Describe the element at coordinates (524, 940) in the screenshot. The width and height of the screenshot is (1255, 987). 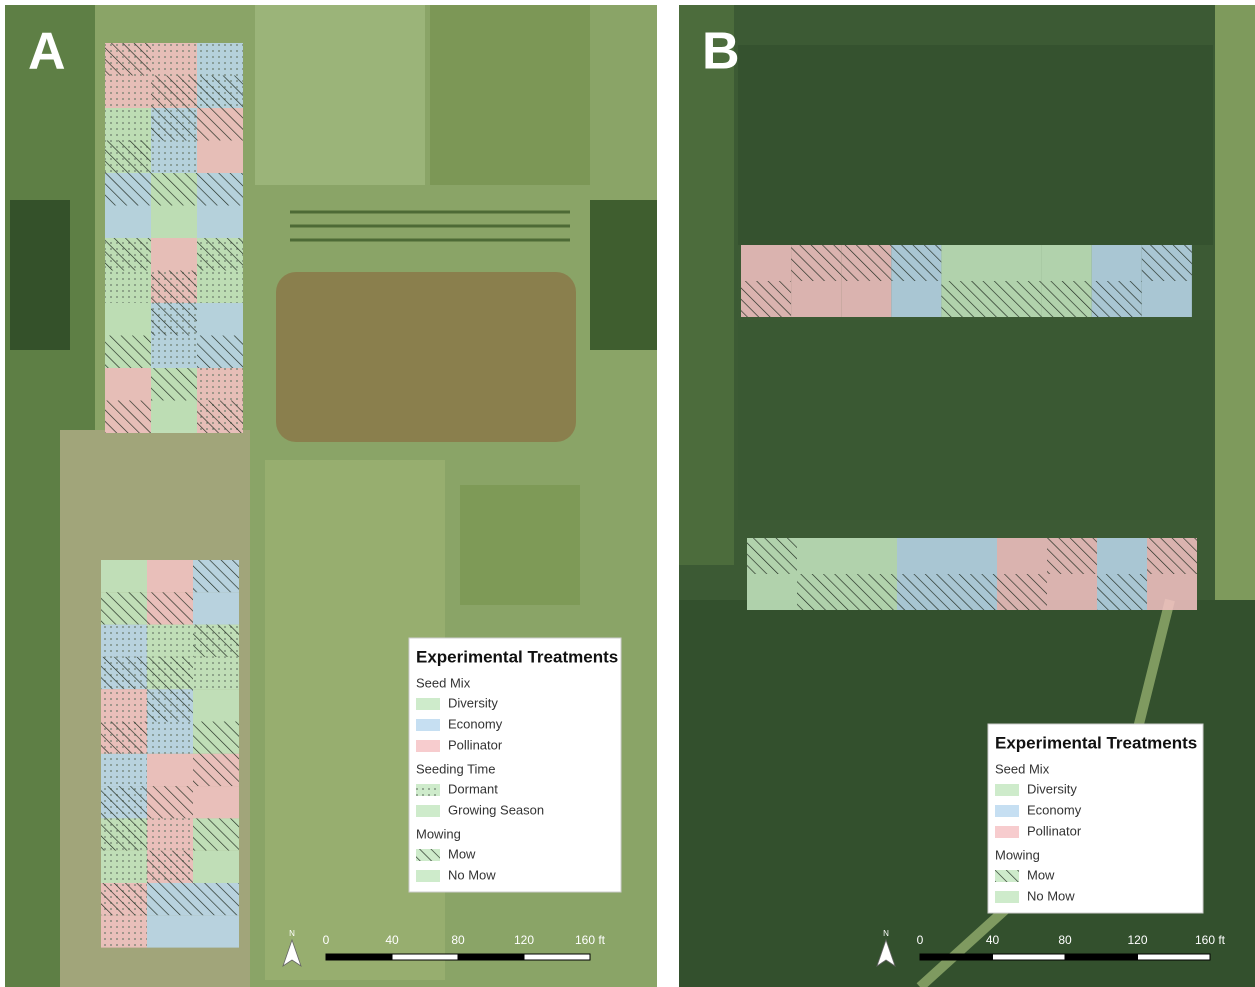
I see `scale-label: 120` at that location.